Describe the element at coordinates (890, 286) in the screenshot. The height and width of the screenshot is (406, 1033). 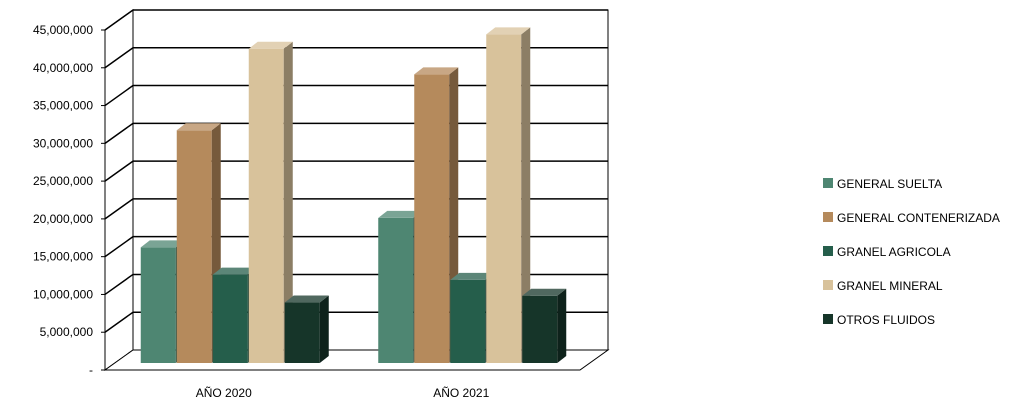
I see `legend-label: GRANEL MINERAL` at that location.